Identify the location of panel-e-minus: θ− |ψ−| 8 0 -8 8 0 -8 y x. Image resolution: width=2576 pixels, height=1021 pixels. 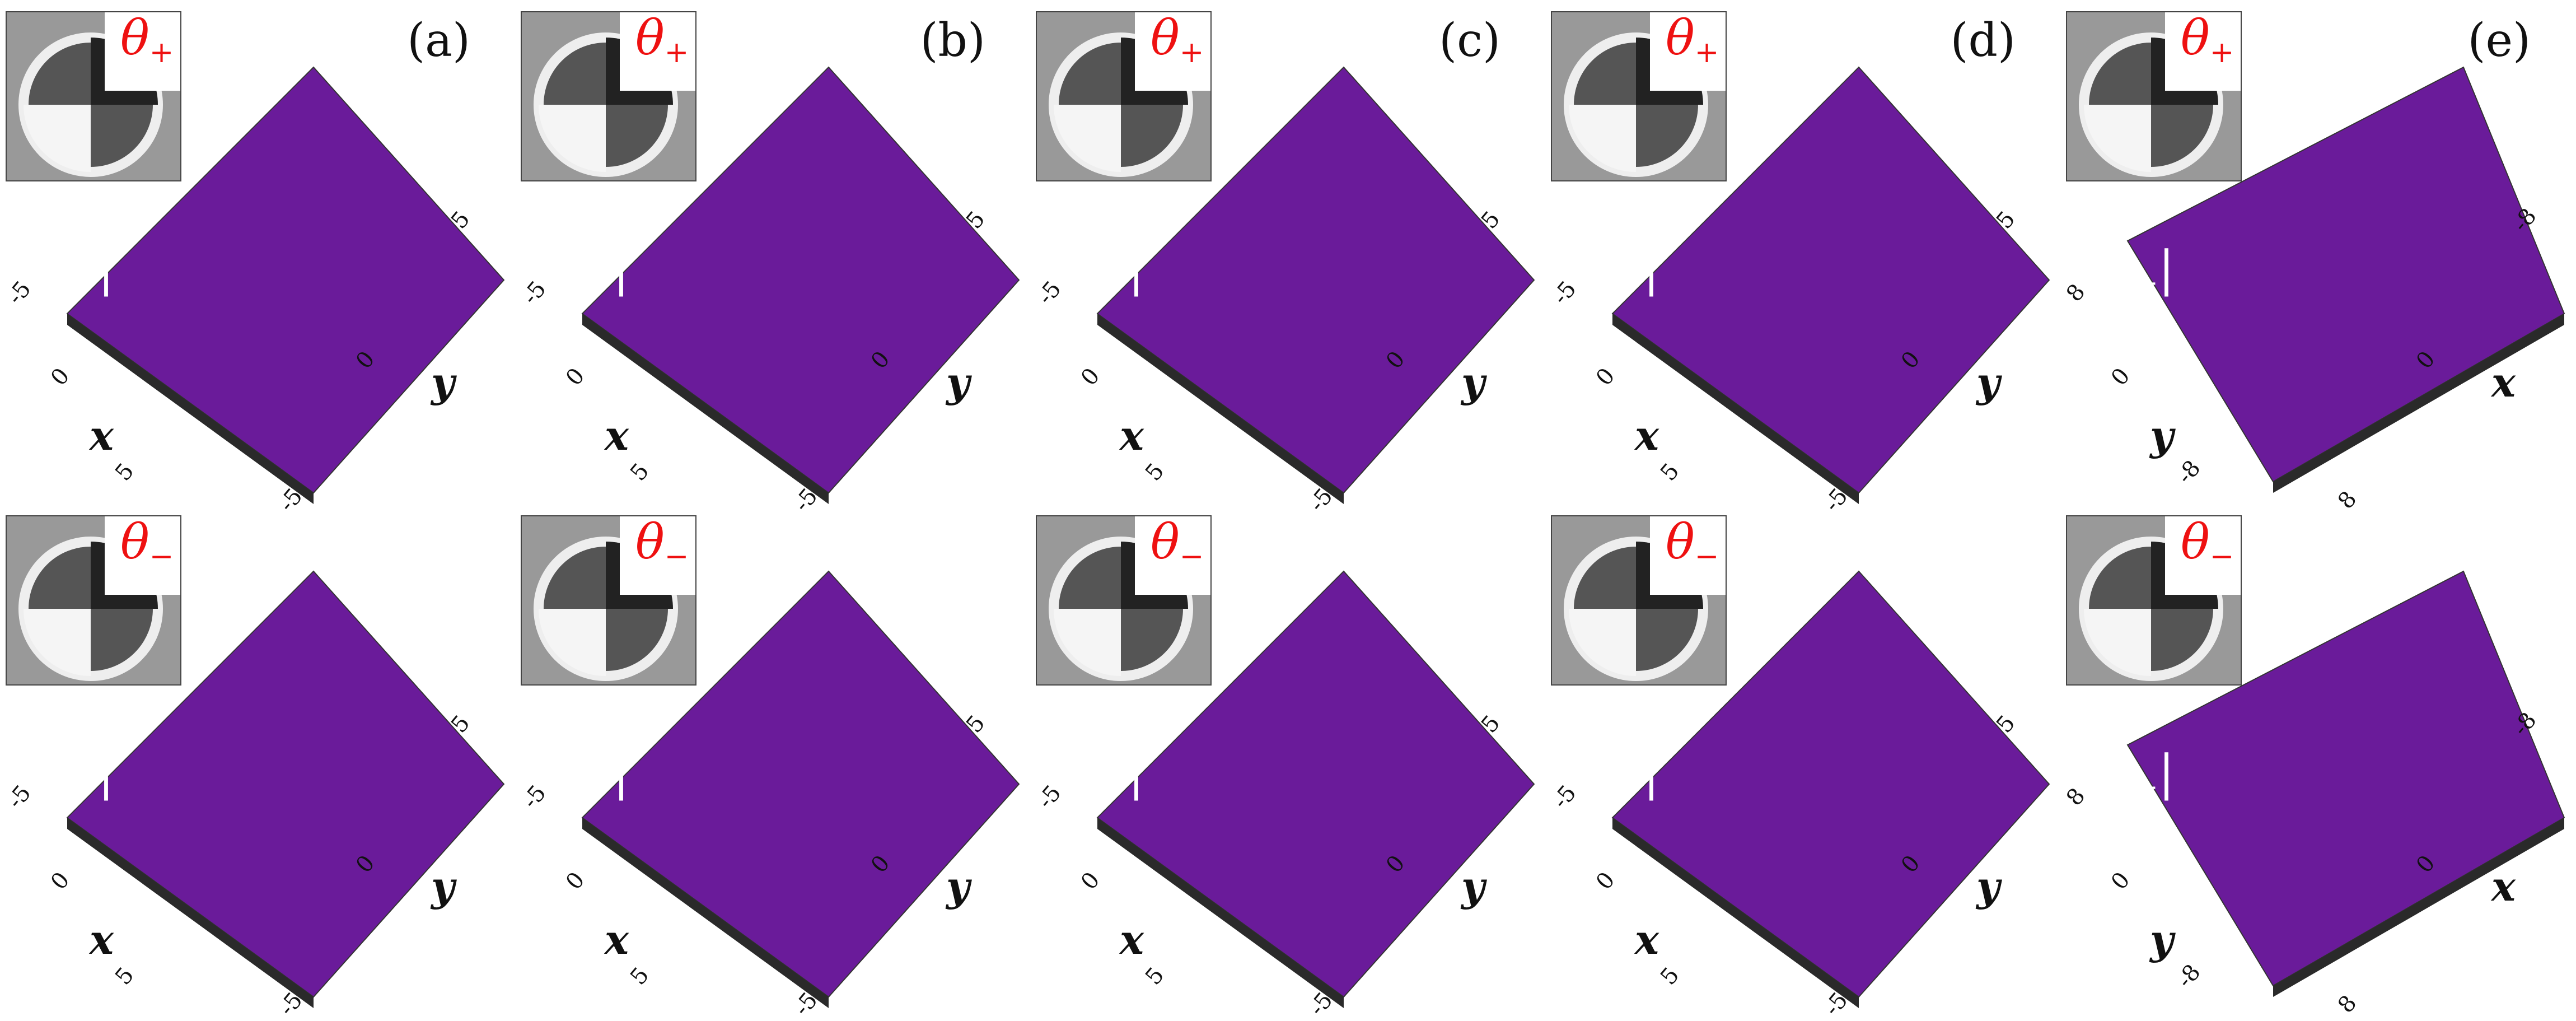
(2317, 761).